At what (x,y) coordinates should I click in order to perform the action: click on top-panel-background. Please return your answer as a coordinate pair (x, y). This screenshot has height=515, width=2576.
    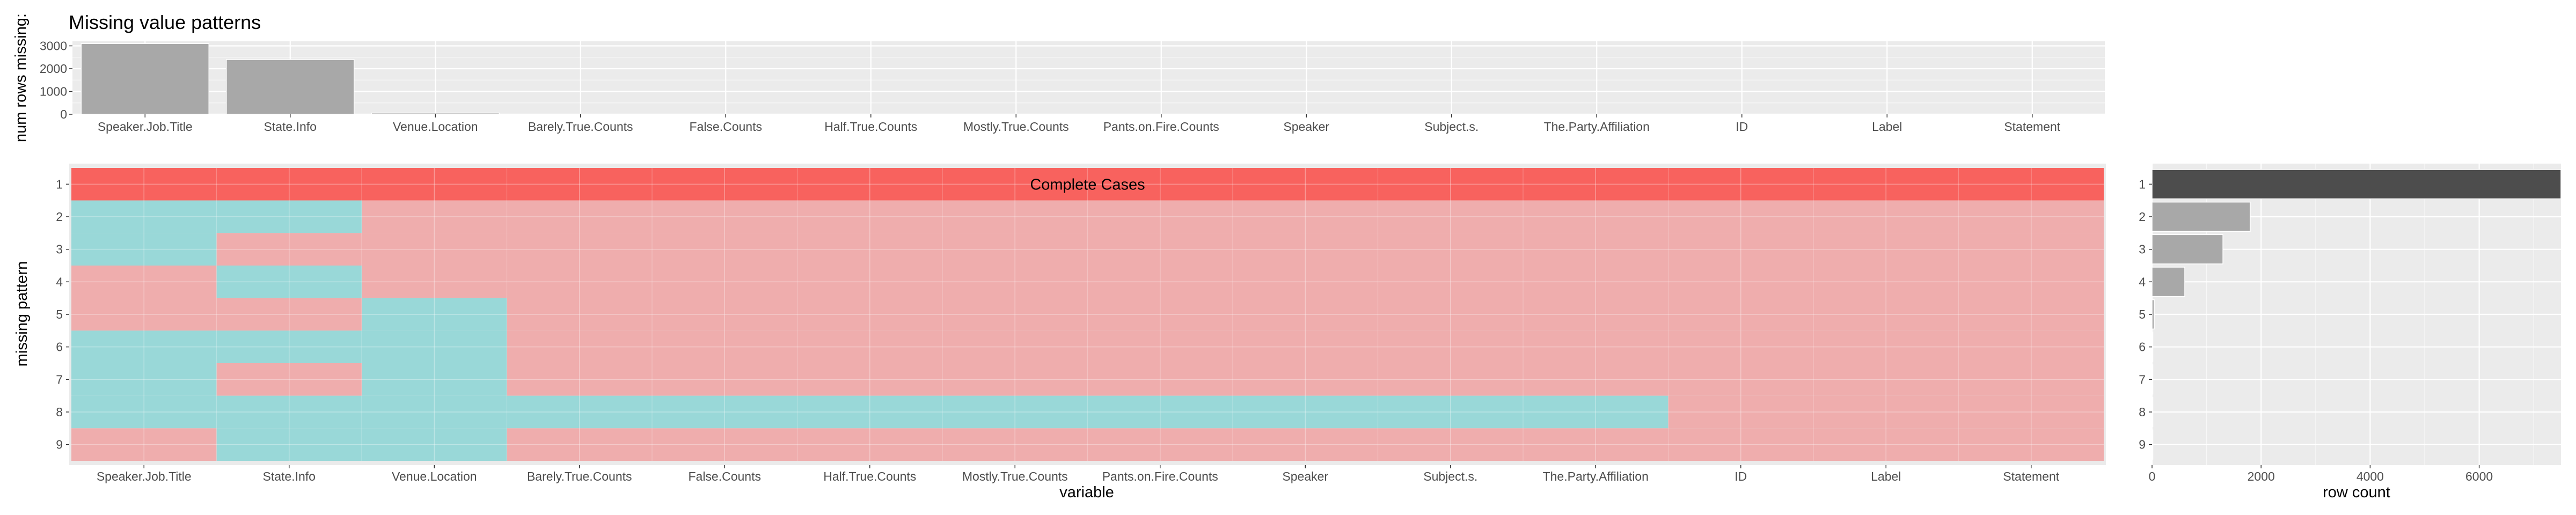
    Looking at the image, I should click on (1088, 78).